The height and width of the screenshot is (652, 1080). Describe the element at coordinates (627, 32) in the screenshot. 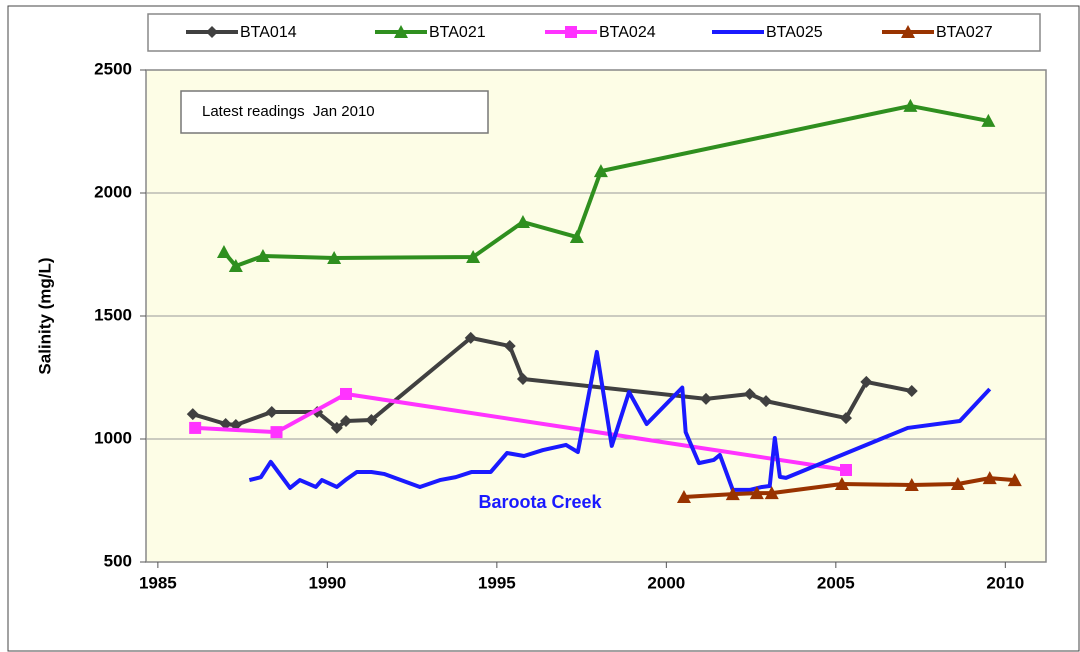

I see `legend-label: BTA024` at that location.